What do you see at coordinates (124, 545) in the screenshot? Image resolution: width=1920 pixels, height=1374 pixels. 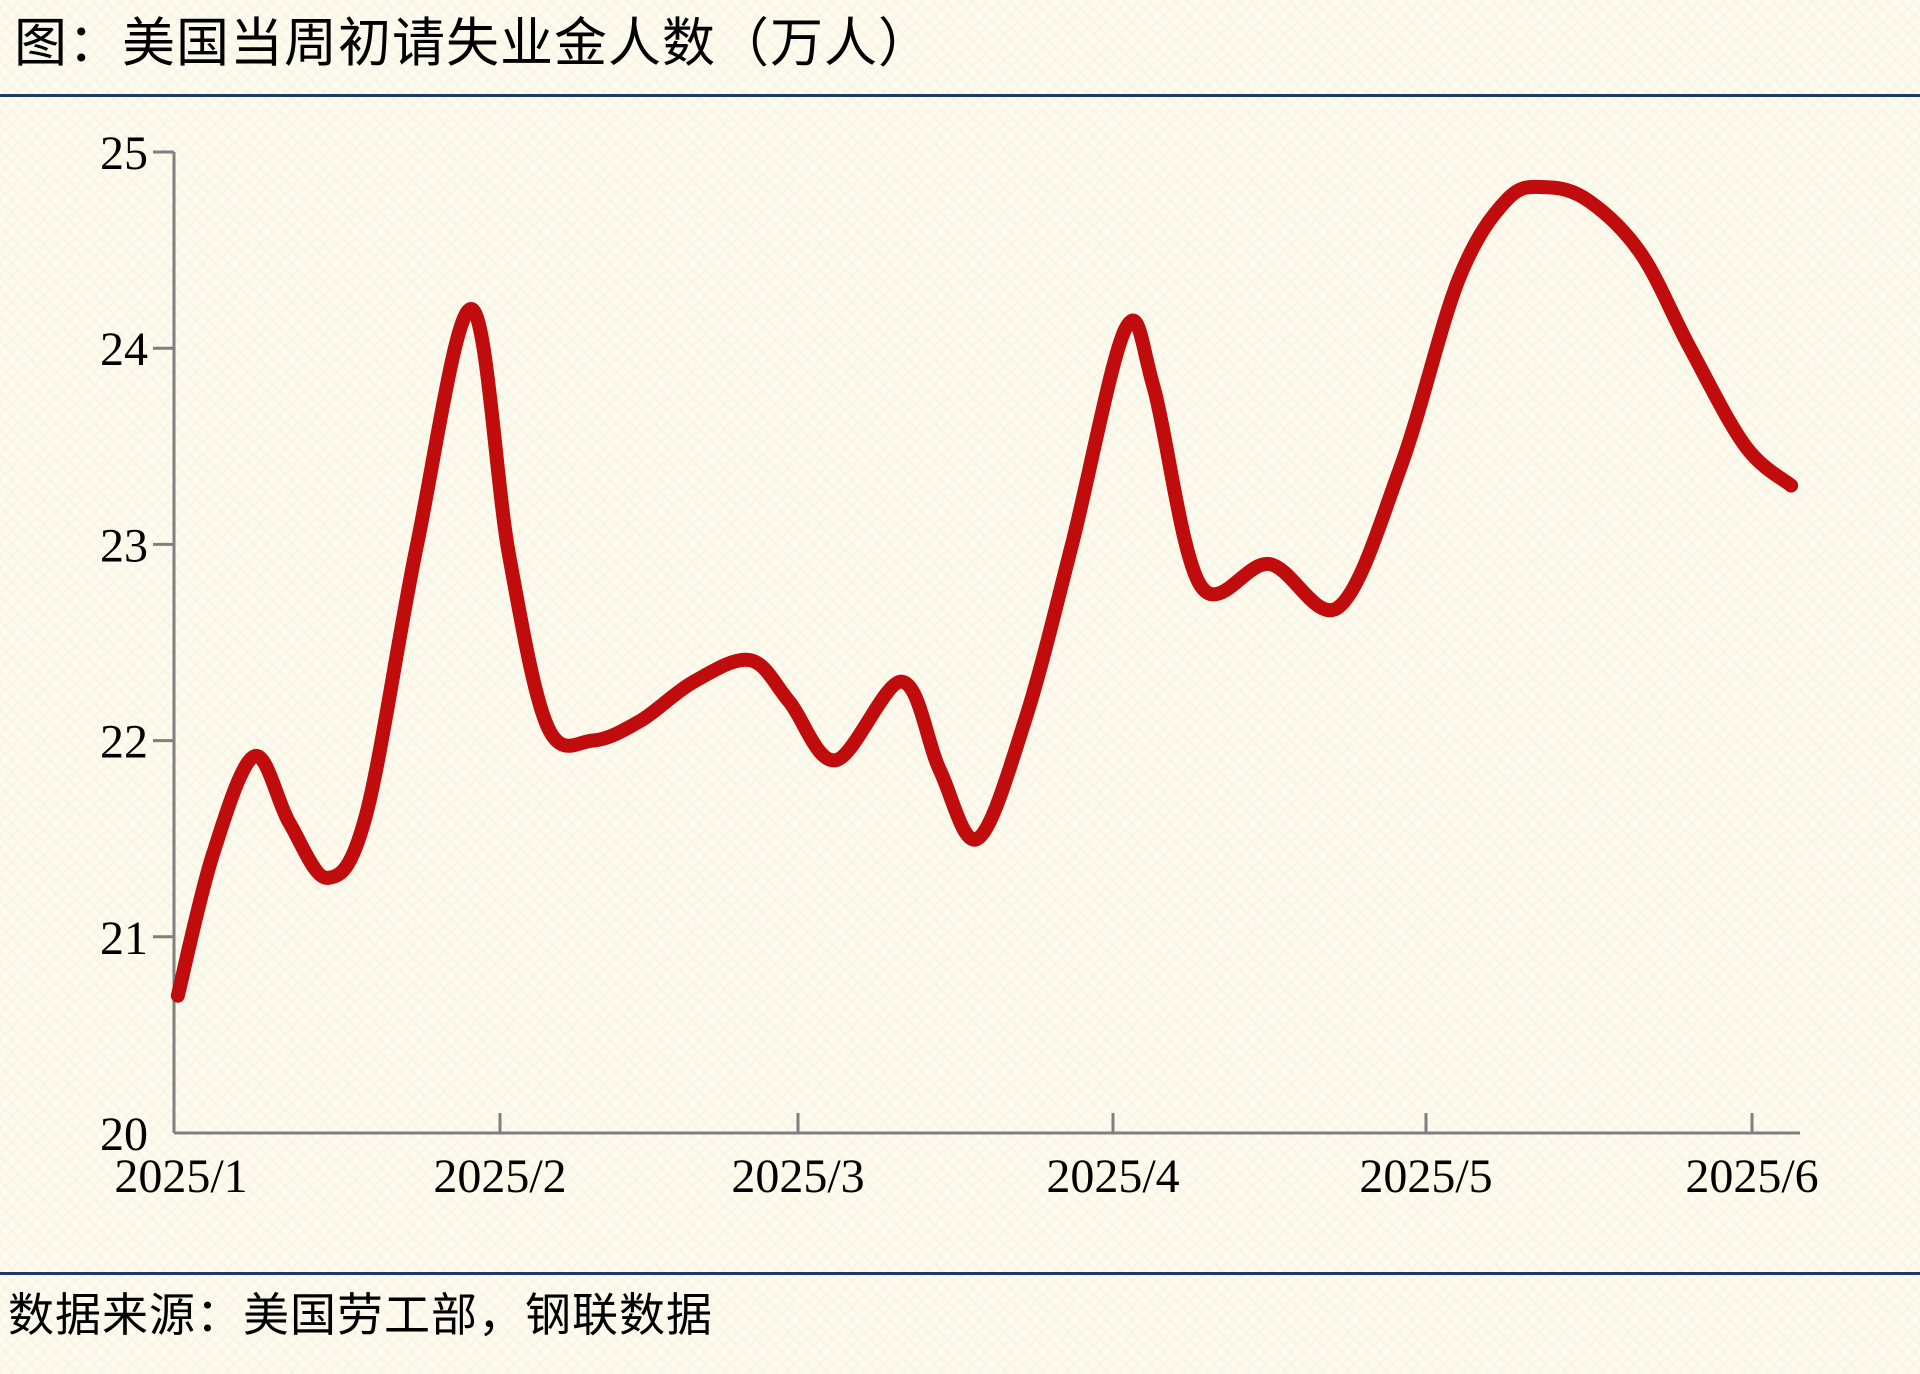 I see `y-tick-label: 23` at bounding box center [124, 545].